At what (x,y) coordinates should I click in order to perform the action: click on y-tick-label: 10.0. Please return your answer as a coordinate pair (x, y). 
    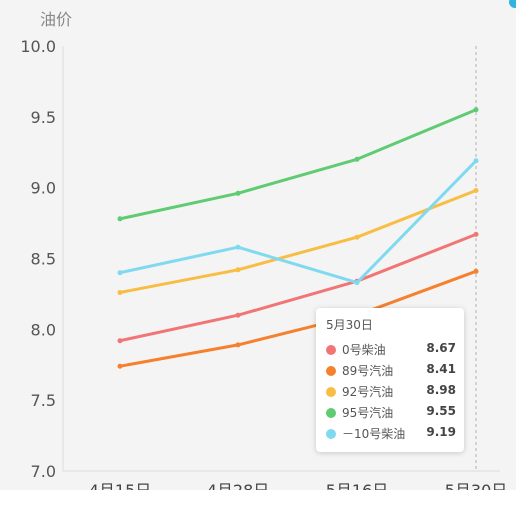
    Looking at the image, I should click on (38, 46).